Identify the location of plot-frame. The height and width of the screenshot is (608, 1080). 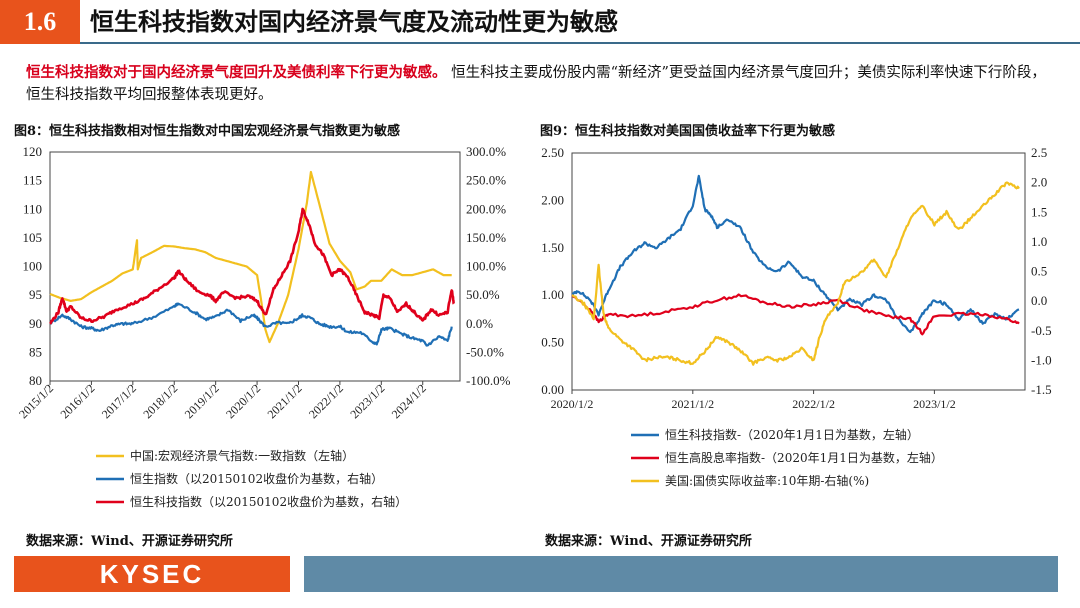
(255, 266).